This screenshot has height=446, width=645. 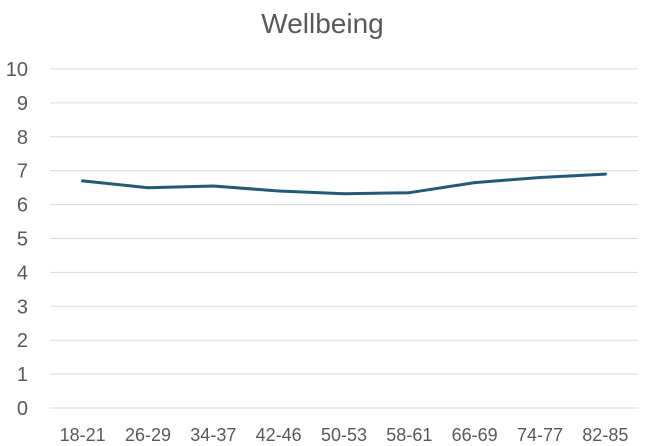 I want to click on y-tick-label: 8, so click(x=22, y=138).